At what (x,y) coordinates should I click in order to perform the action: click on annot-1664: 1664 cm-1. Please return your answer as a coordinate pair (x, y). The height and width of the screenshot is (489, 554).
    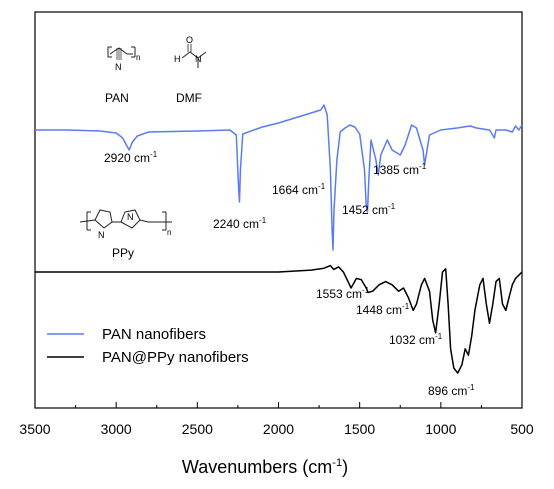
    Looking at the image, I should click on (299, 189).